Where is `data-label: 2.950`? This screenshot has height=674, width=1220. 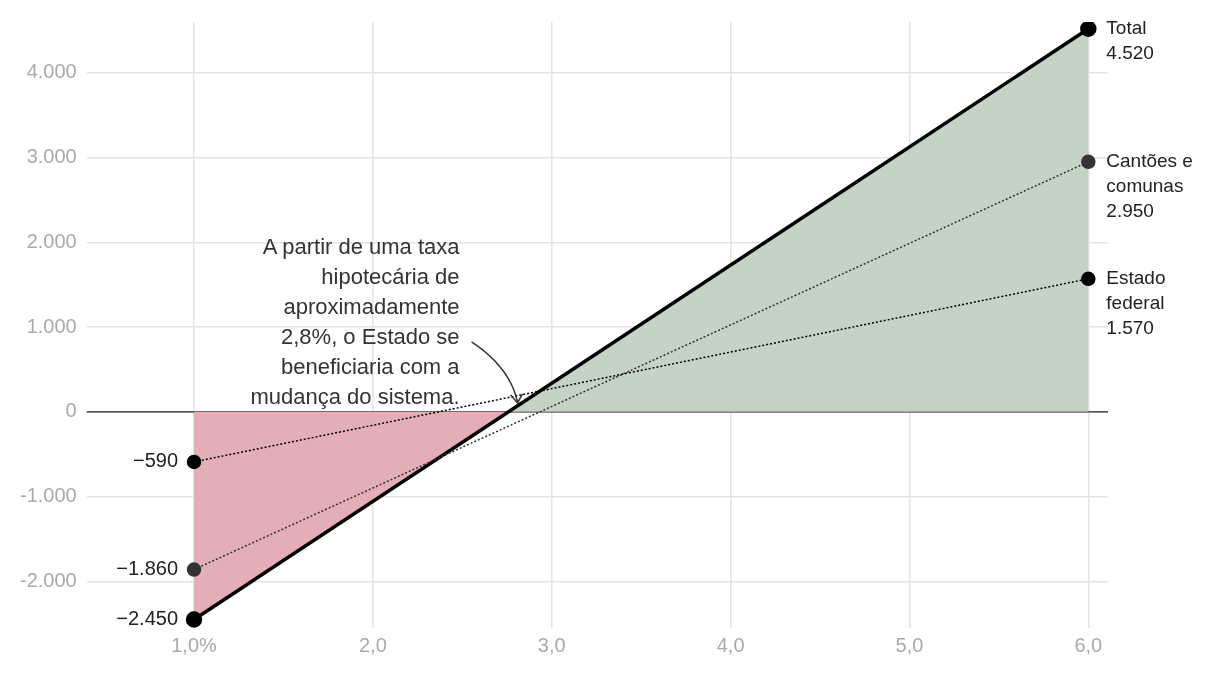 data-label: 2.950 is located at coordinates (1130, 211).